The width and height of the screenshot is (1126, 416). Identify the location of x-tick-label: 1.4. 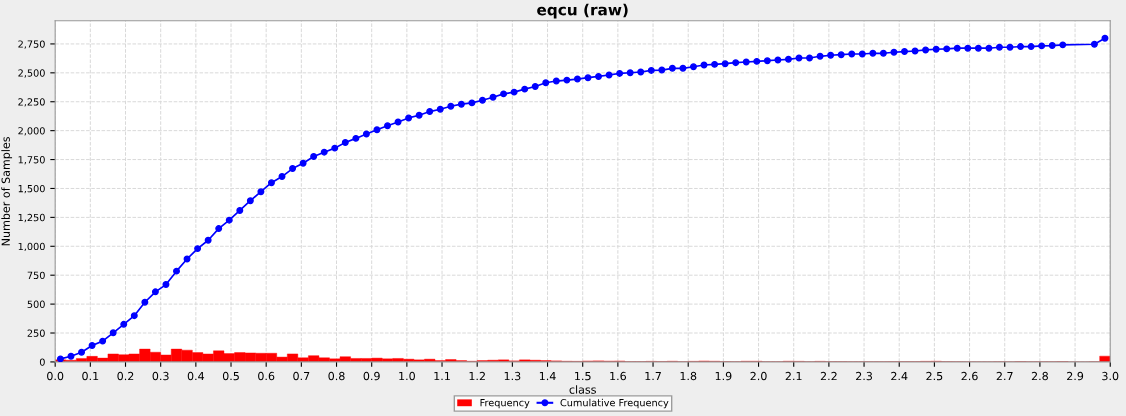
(547, 376).